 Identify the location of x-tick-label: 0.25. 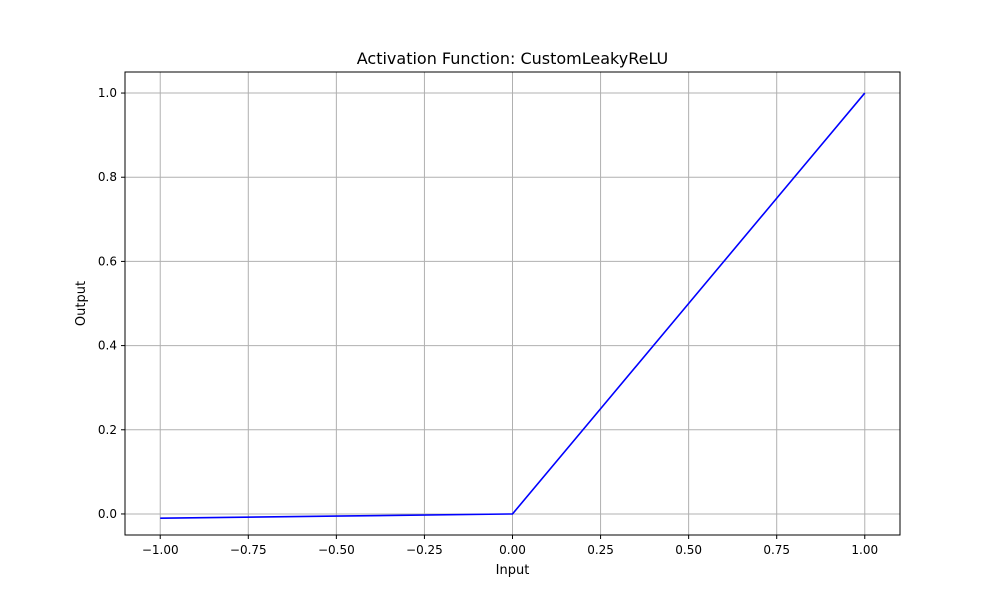
(600, 550).